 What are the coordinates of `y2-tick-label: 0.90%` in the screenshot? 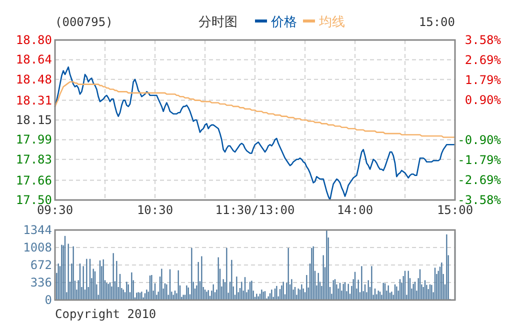 It's located at (483, 99).